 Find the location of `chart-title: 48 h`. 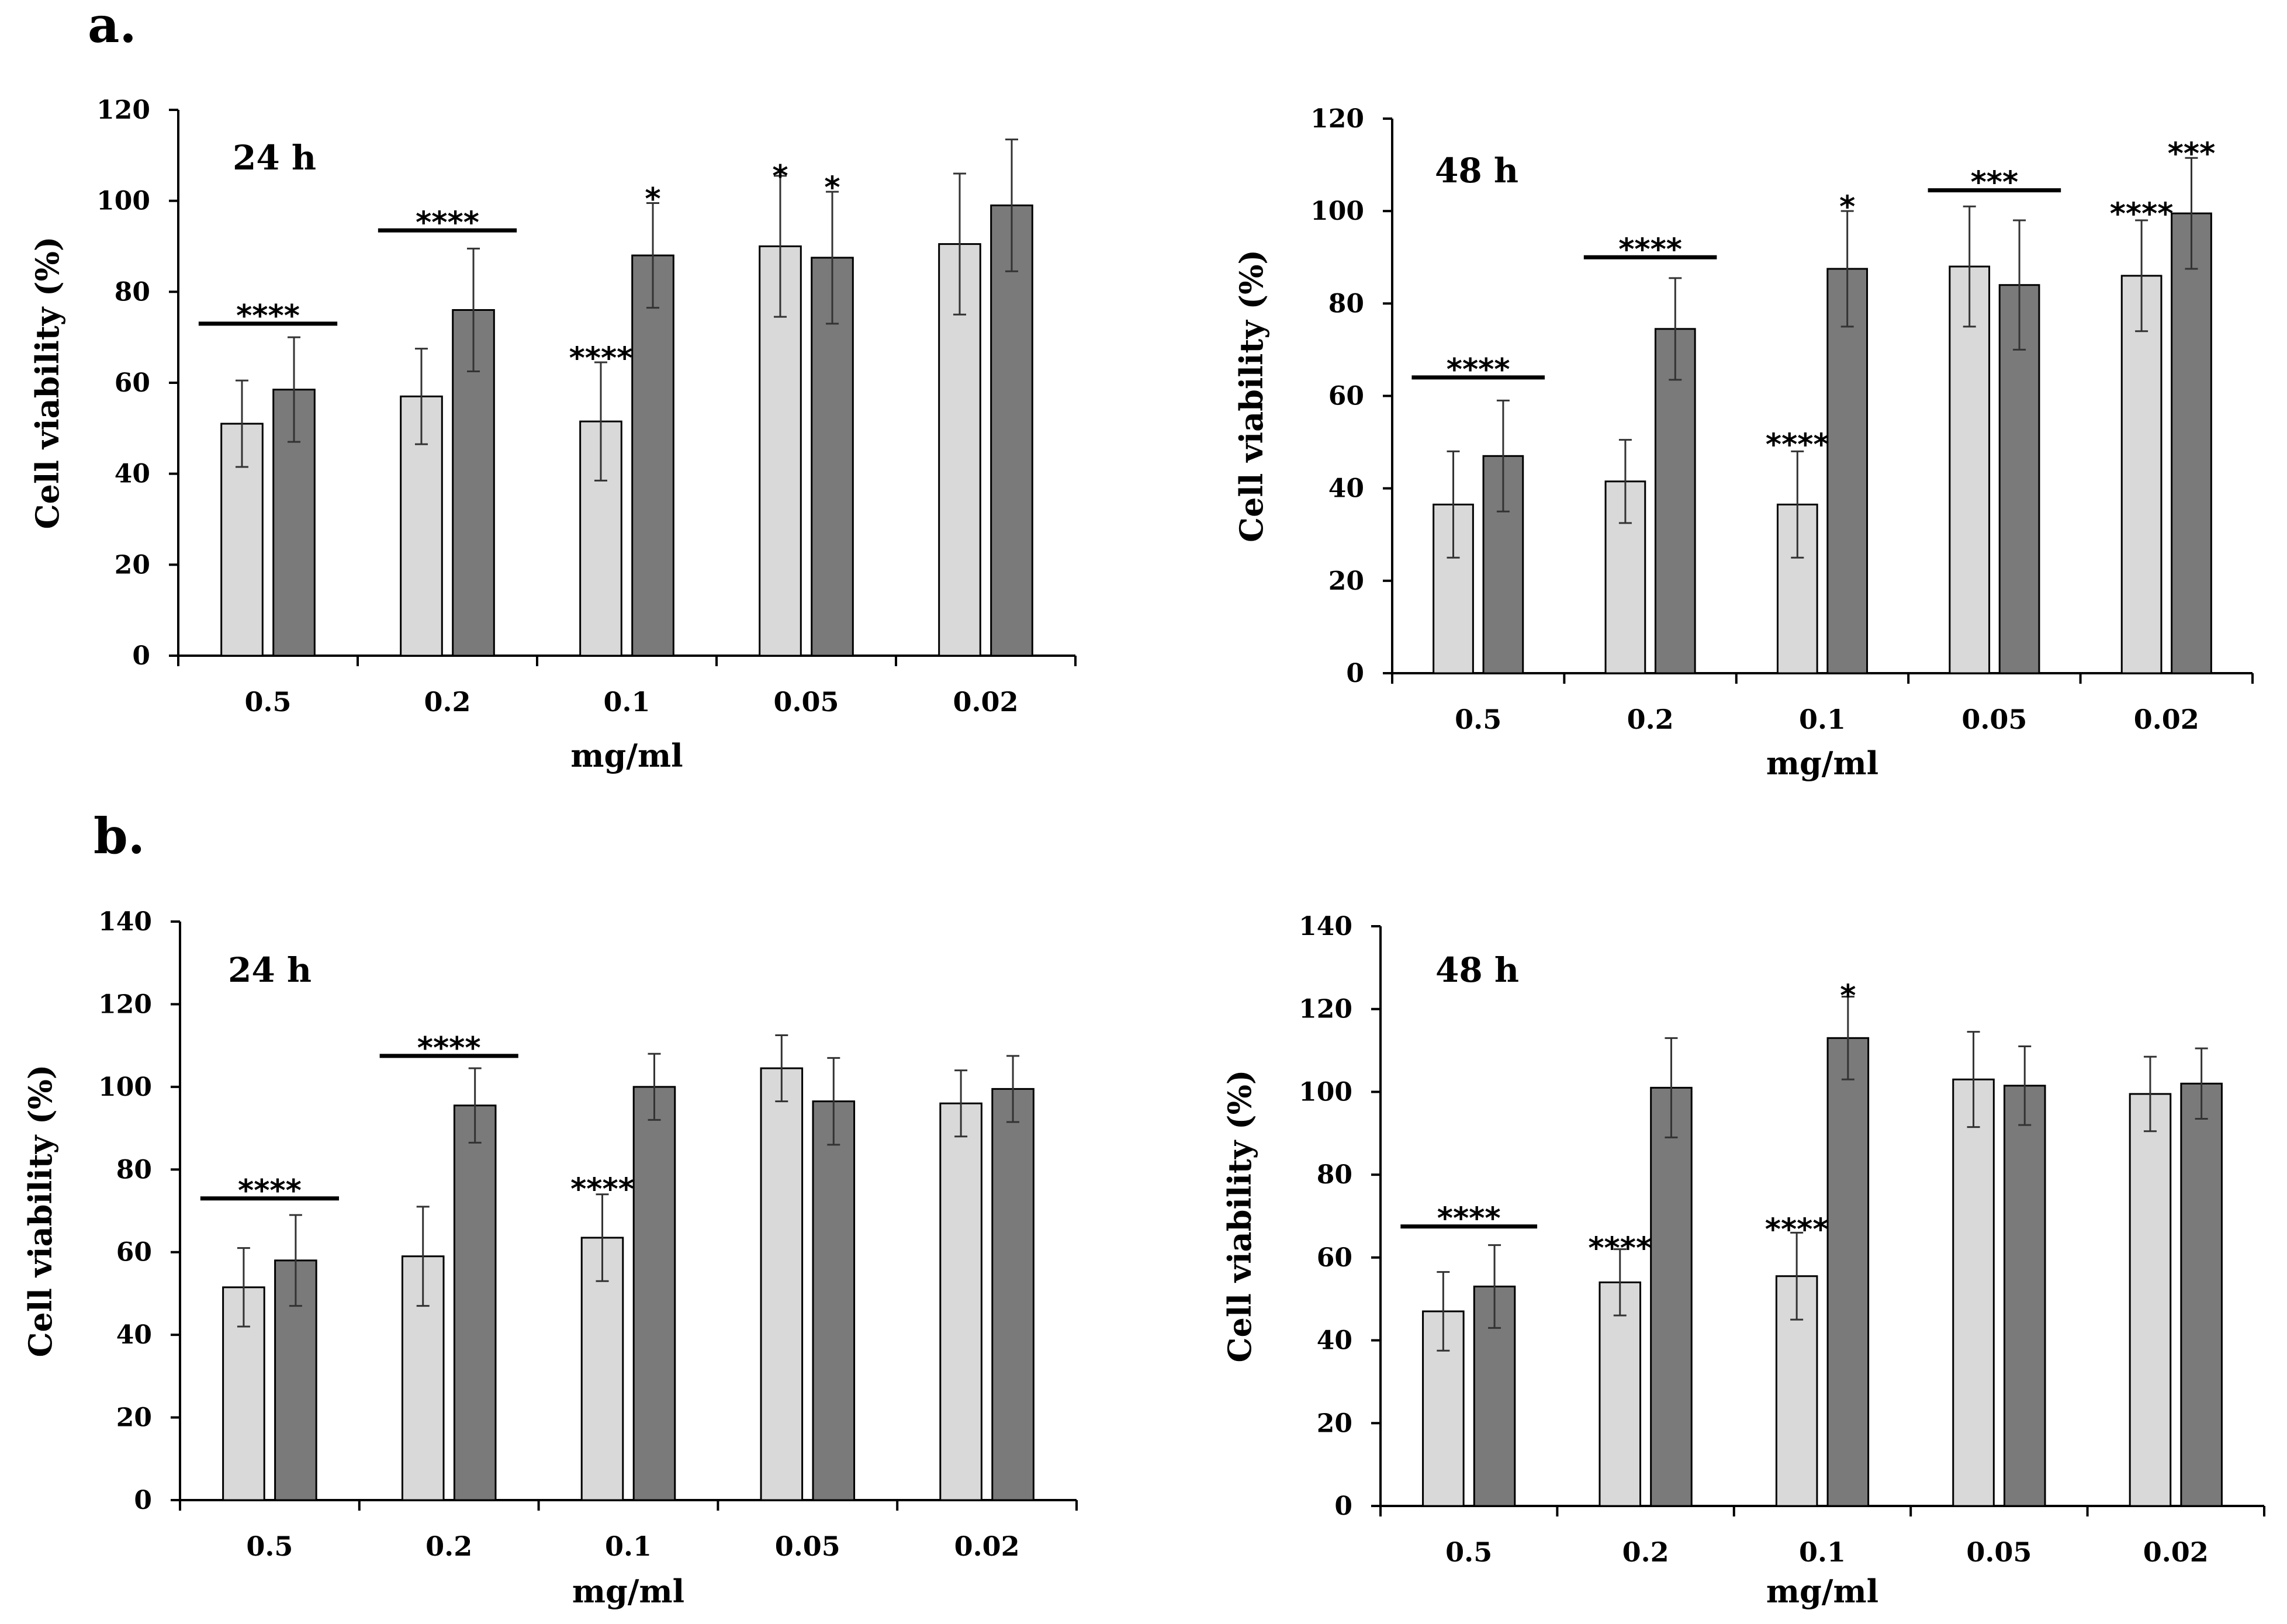

chart-title: 48 h is located at coordinates (1477, 970).